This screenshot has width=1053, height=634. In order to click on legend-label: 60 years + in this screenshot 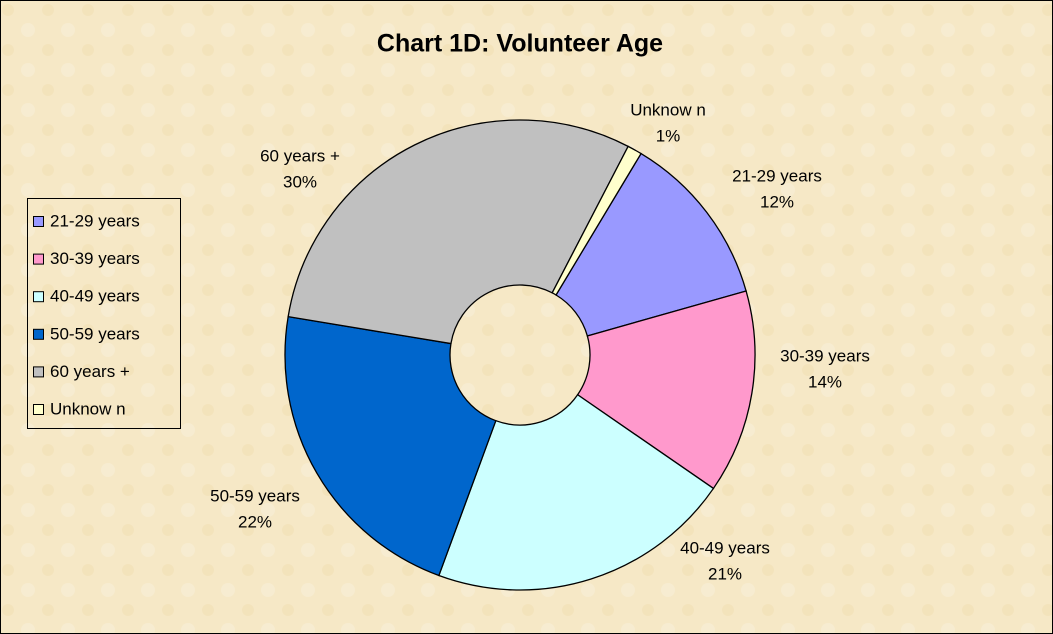, I will do `click(90, 371)`.